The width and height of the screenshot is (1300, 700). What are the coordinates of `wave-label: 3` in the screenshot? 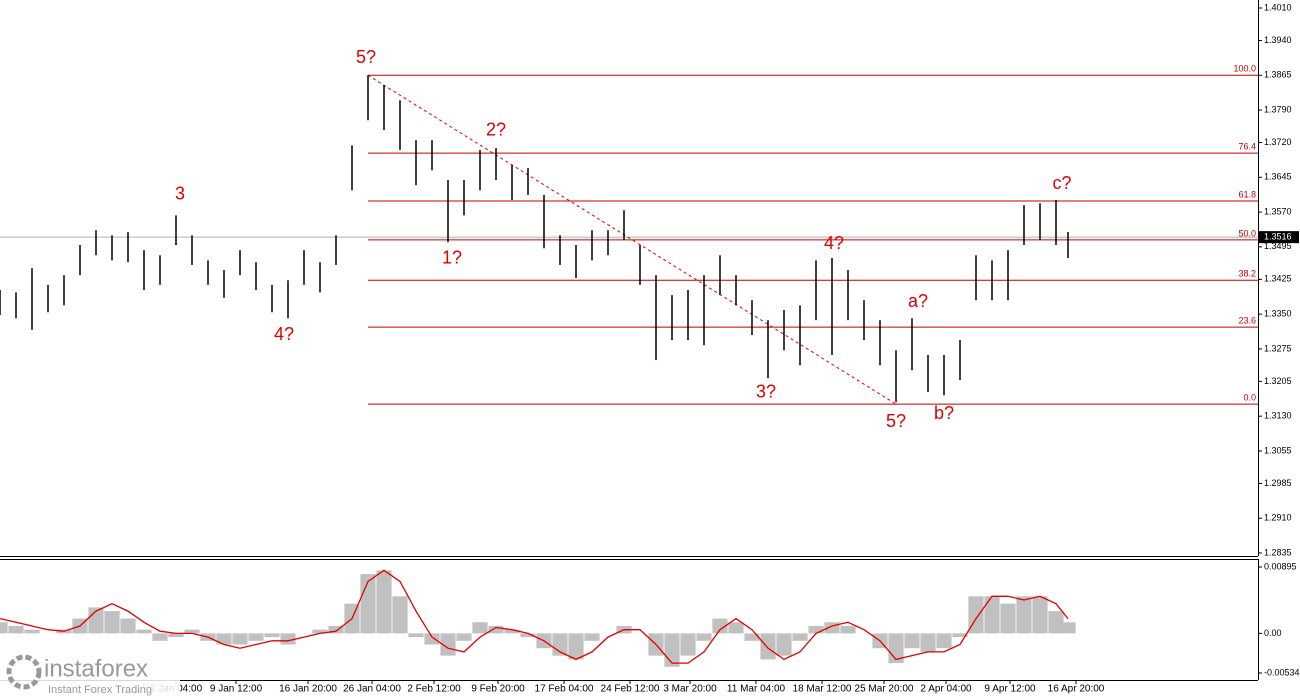 It's located at (180, 194).